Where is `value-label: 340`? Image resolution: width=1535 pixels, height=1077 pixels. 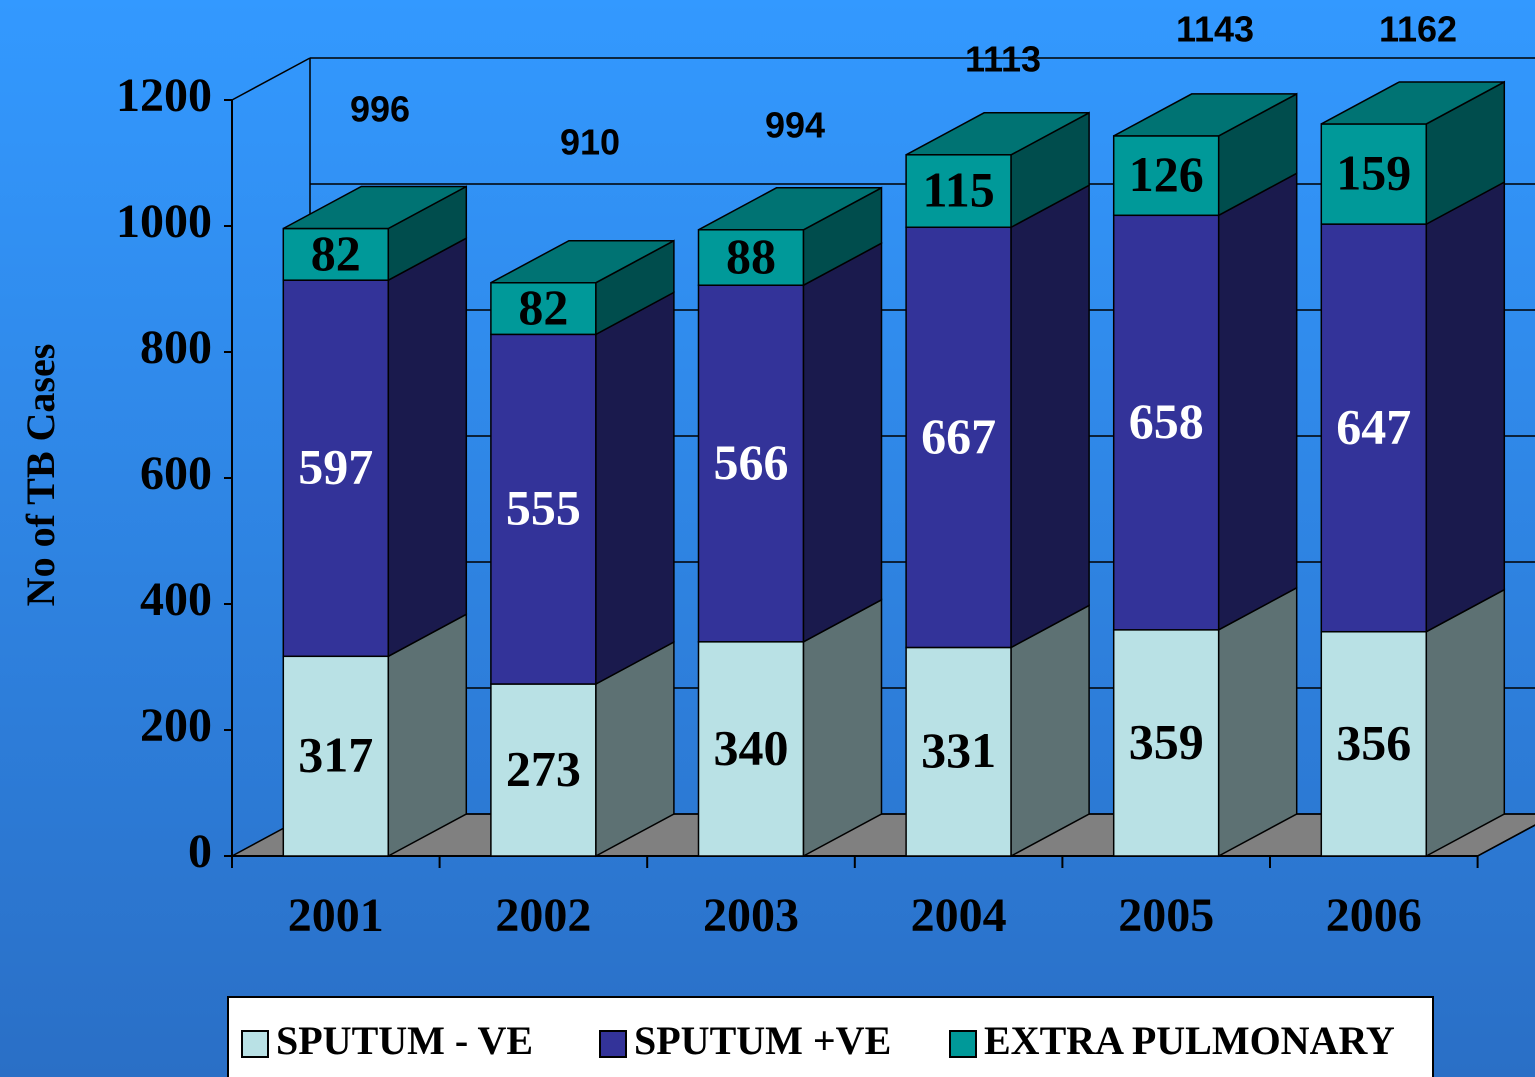
value-label: 340 is located at coordinates (751, 747).